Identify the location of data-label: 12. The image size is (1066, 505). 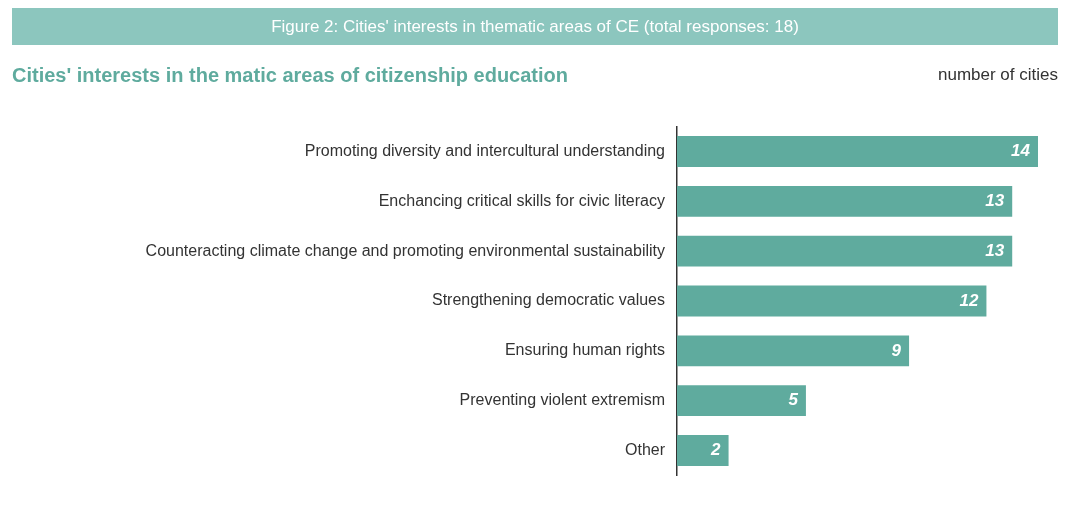
(969, 300).